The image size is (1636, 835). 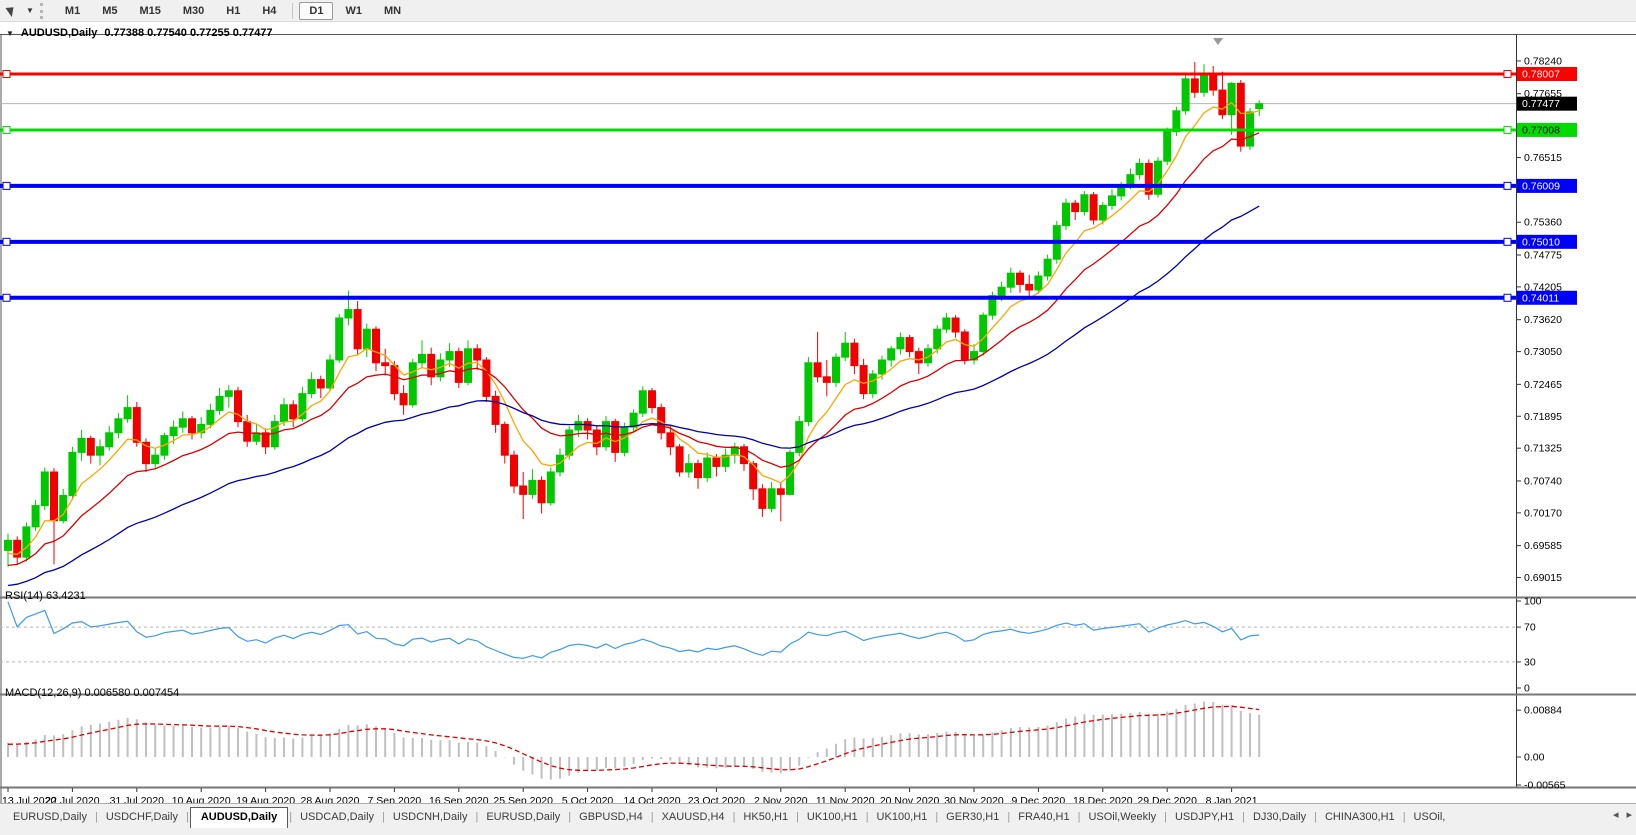 What do you see at coordinates (1543, 385) in the screenshot?
I see `price-tick-label: 0.72465` at bounding box center [1543, 385].